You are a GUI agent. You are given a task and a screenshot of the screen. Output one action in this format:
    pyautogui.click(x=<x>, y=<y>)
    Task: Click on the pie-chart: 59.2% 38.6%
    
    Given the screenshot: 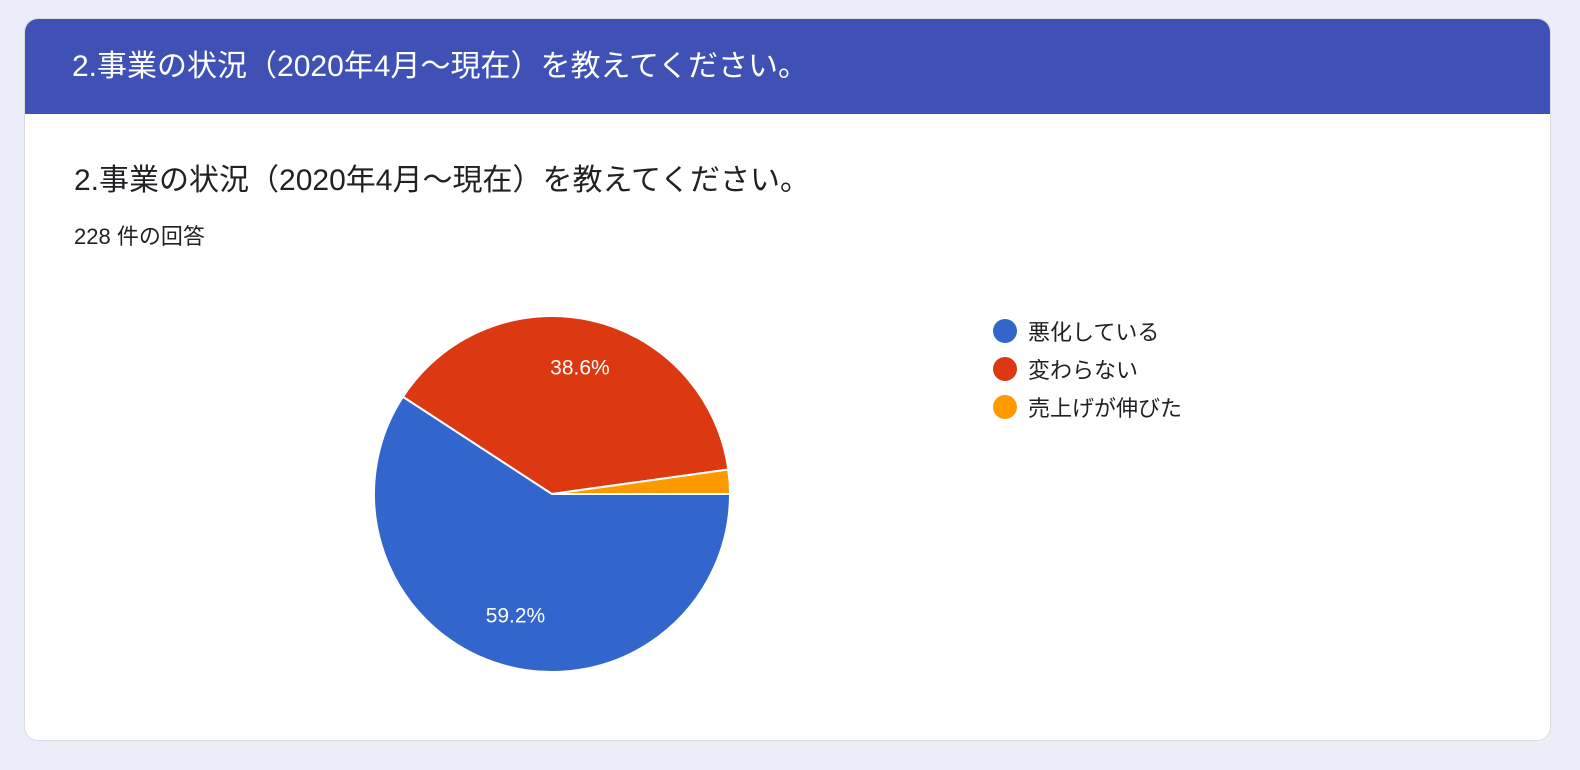 What is the action you would take?
    pyautogui.click(x=552, y=494)
    